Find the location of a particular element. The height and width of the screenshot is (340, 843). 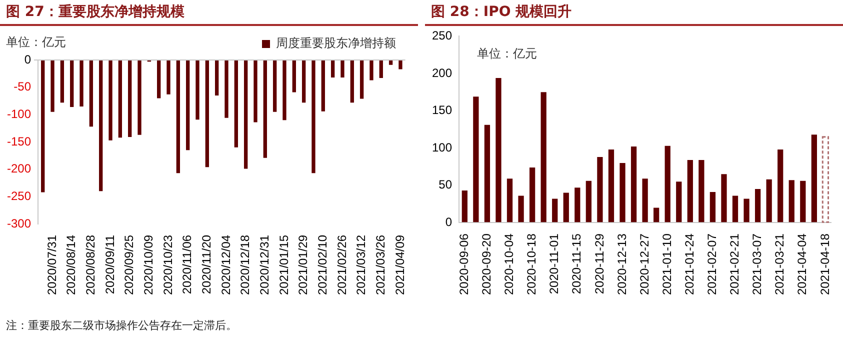

x-tick-label: 2020/08/14 is located at coordinates (71, 265).